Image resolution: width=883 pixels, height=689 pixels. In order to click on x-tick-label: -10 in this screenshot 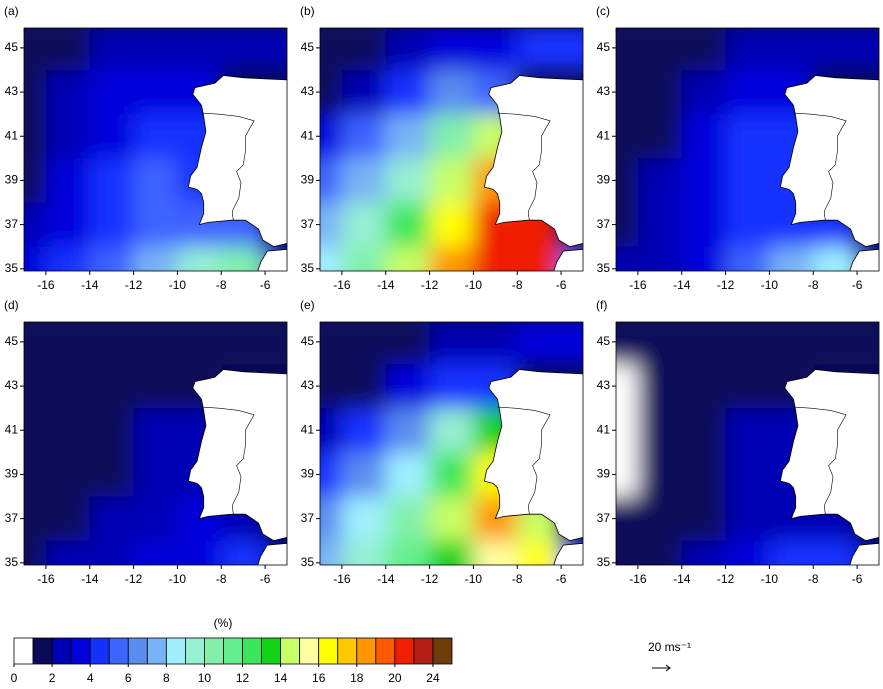, I will do `click(474, 285)`.